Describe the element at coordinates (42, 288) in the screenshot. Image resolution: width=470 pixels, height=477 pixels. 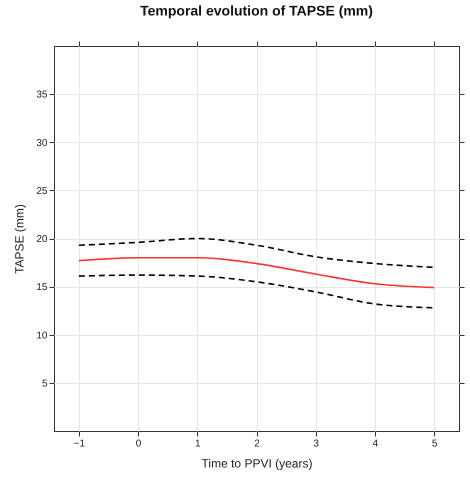
I see `y-tick-label: 15` at that location.